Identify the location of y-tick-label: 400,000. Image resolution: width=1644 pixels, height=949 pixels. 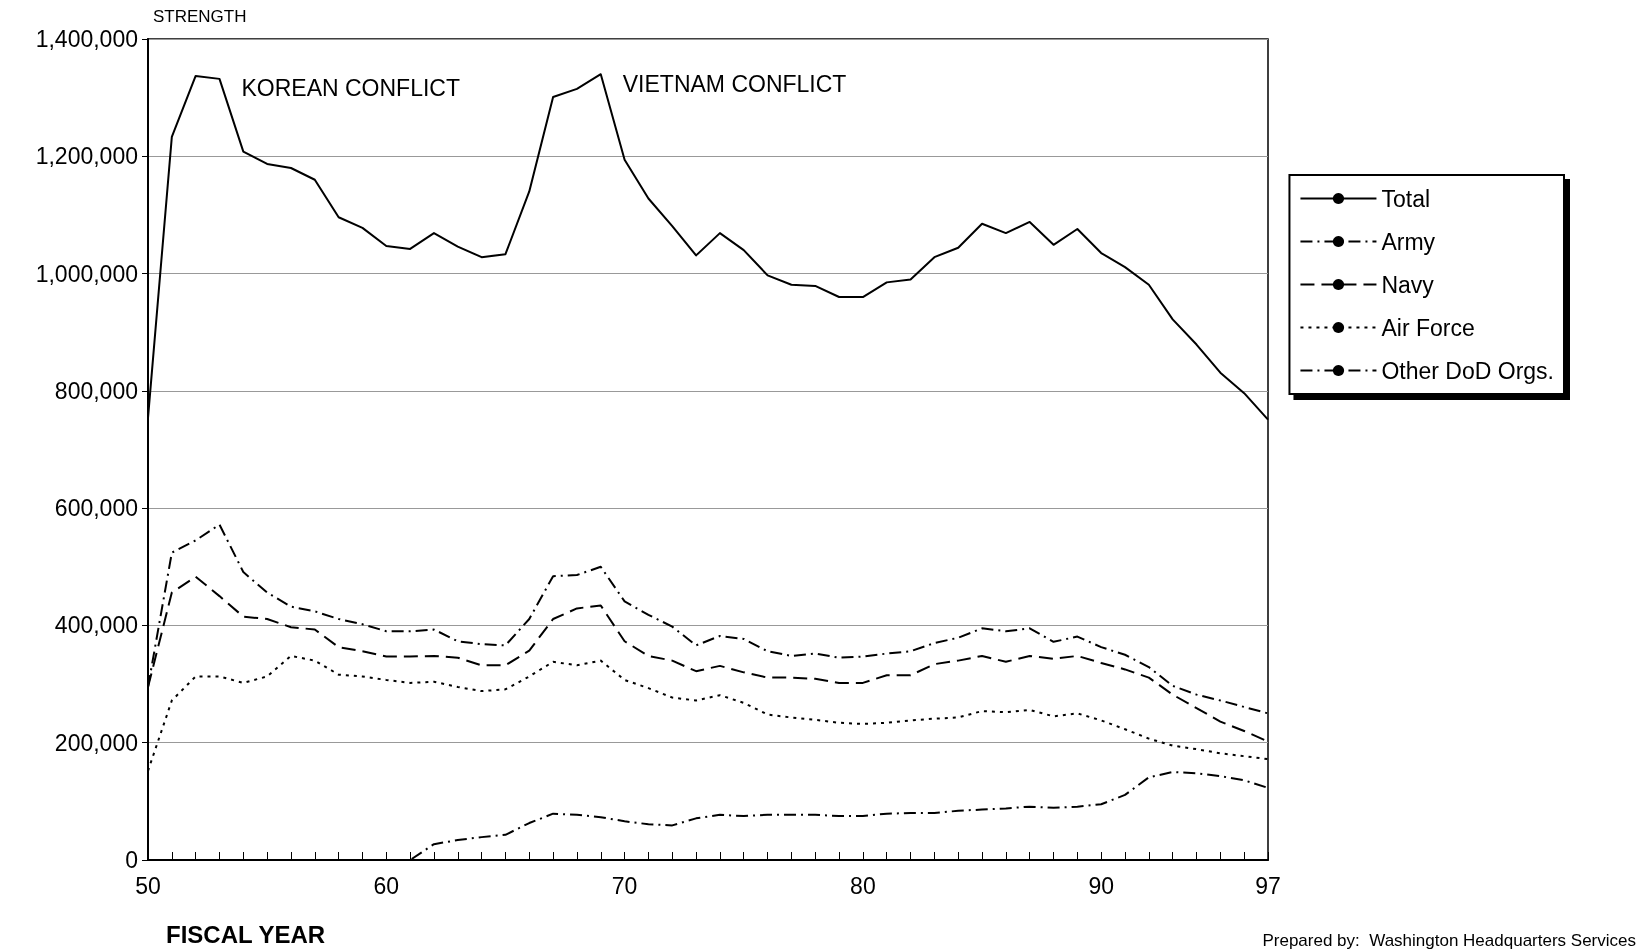
(96, 625).